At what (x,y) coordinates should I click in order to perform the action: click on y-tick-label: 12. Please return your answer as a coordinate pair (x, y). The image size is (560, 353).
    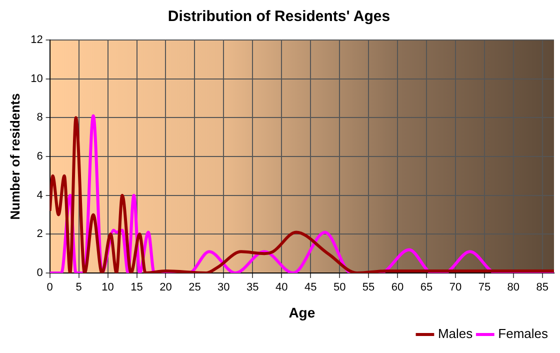
    Looking at the image, I should click on (36, 40).